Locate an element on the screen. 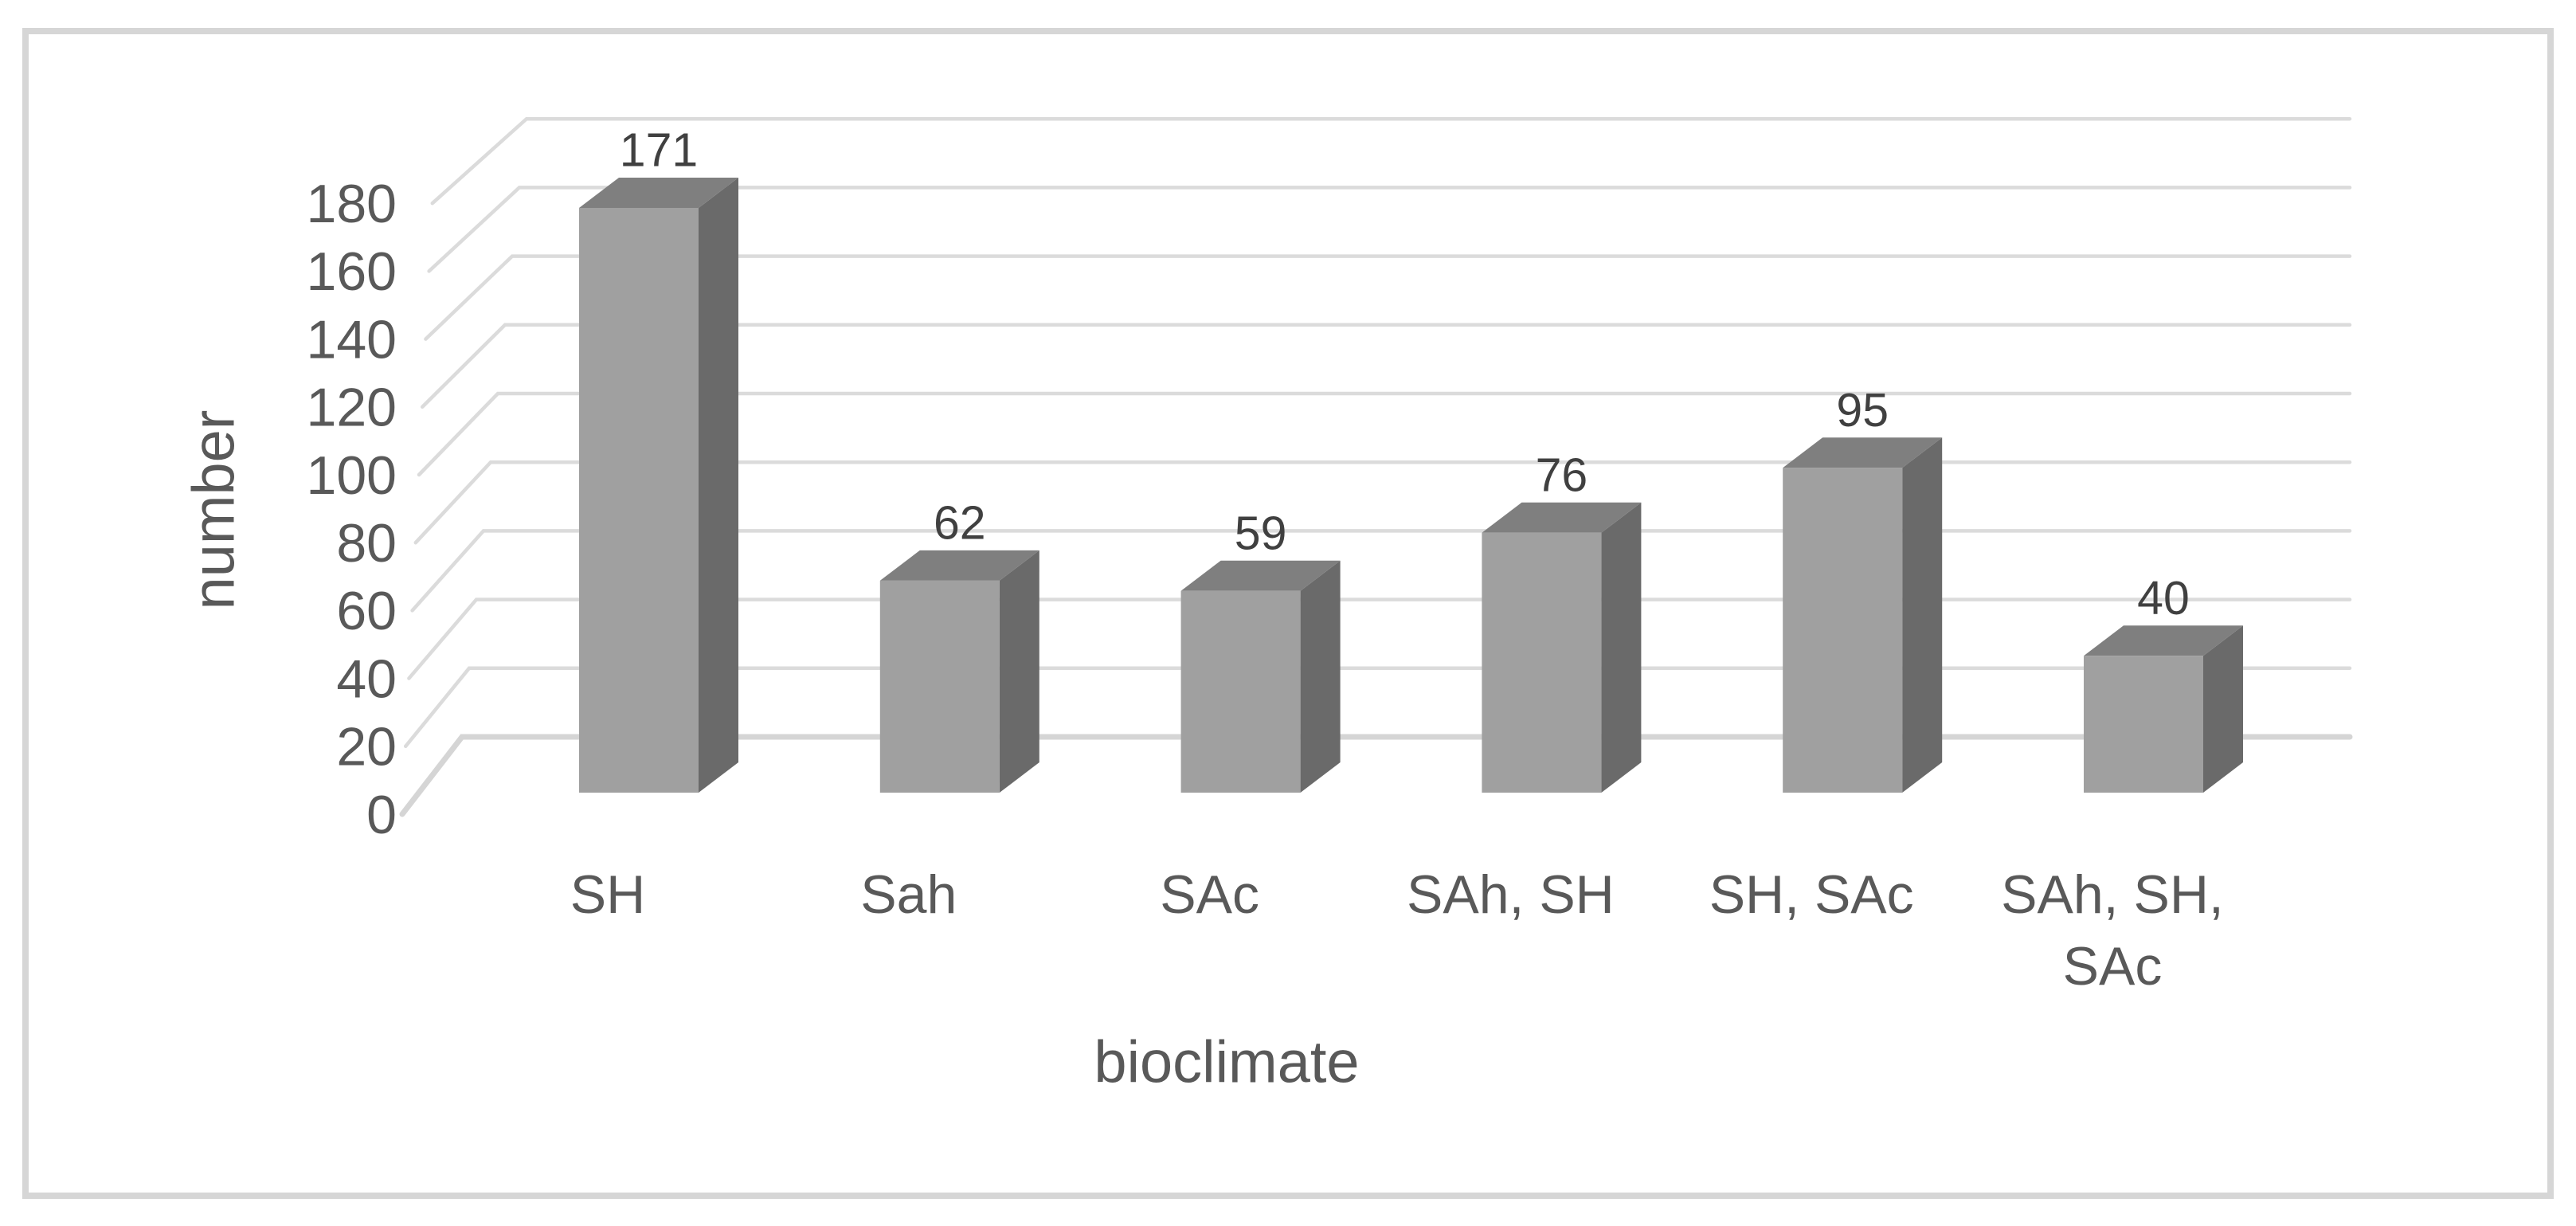  bar-SAc is located at coordinates (1240, 691).